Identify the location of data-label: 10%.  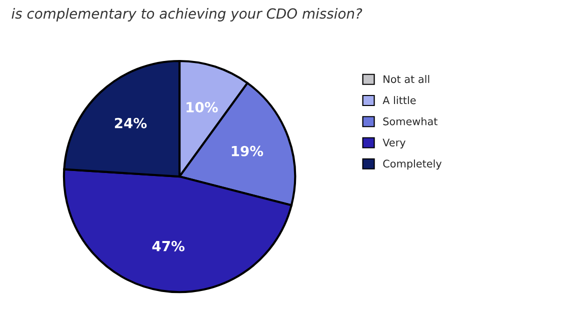
(202, 107).